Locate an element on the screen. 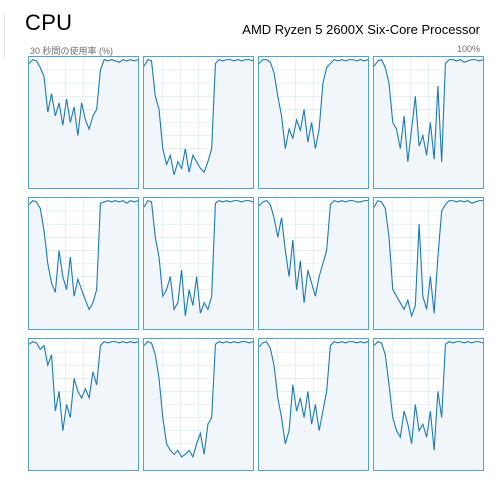 This screenshot has width=500, height=485. page-title: CPU is located at coordinates (49, 22).